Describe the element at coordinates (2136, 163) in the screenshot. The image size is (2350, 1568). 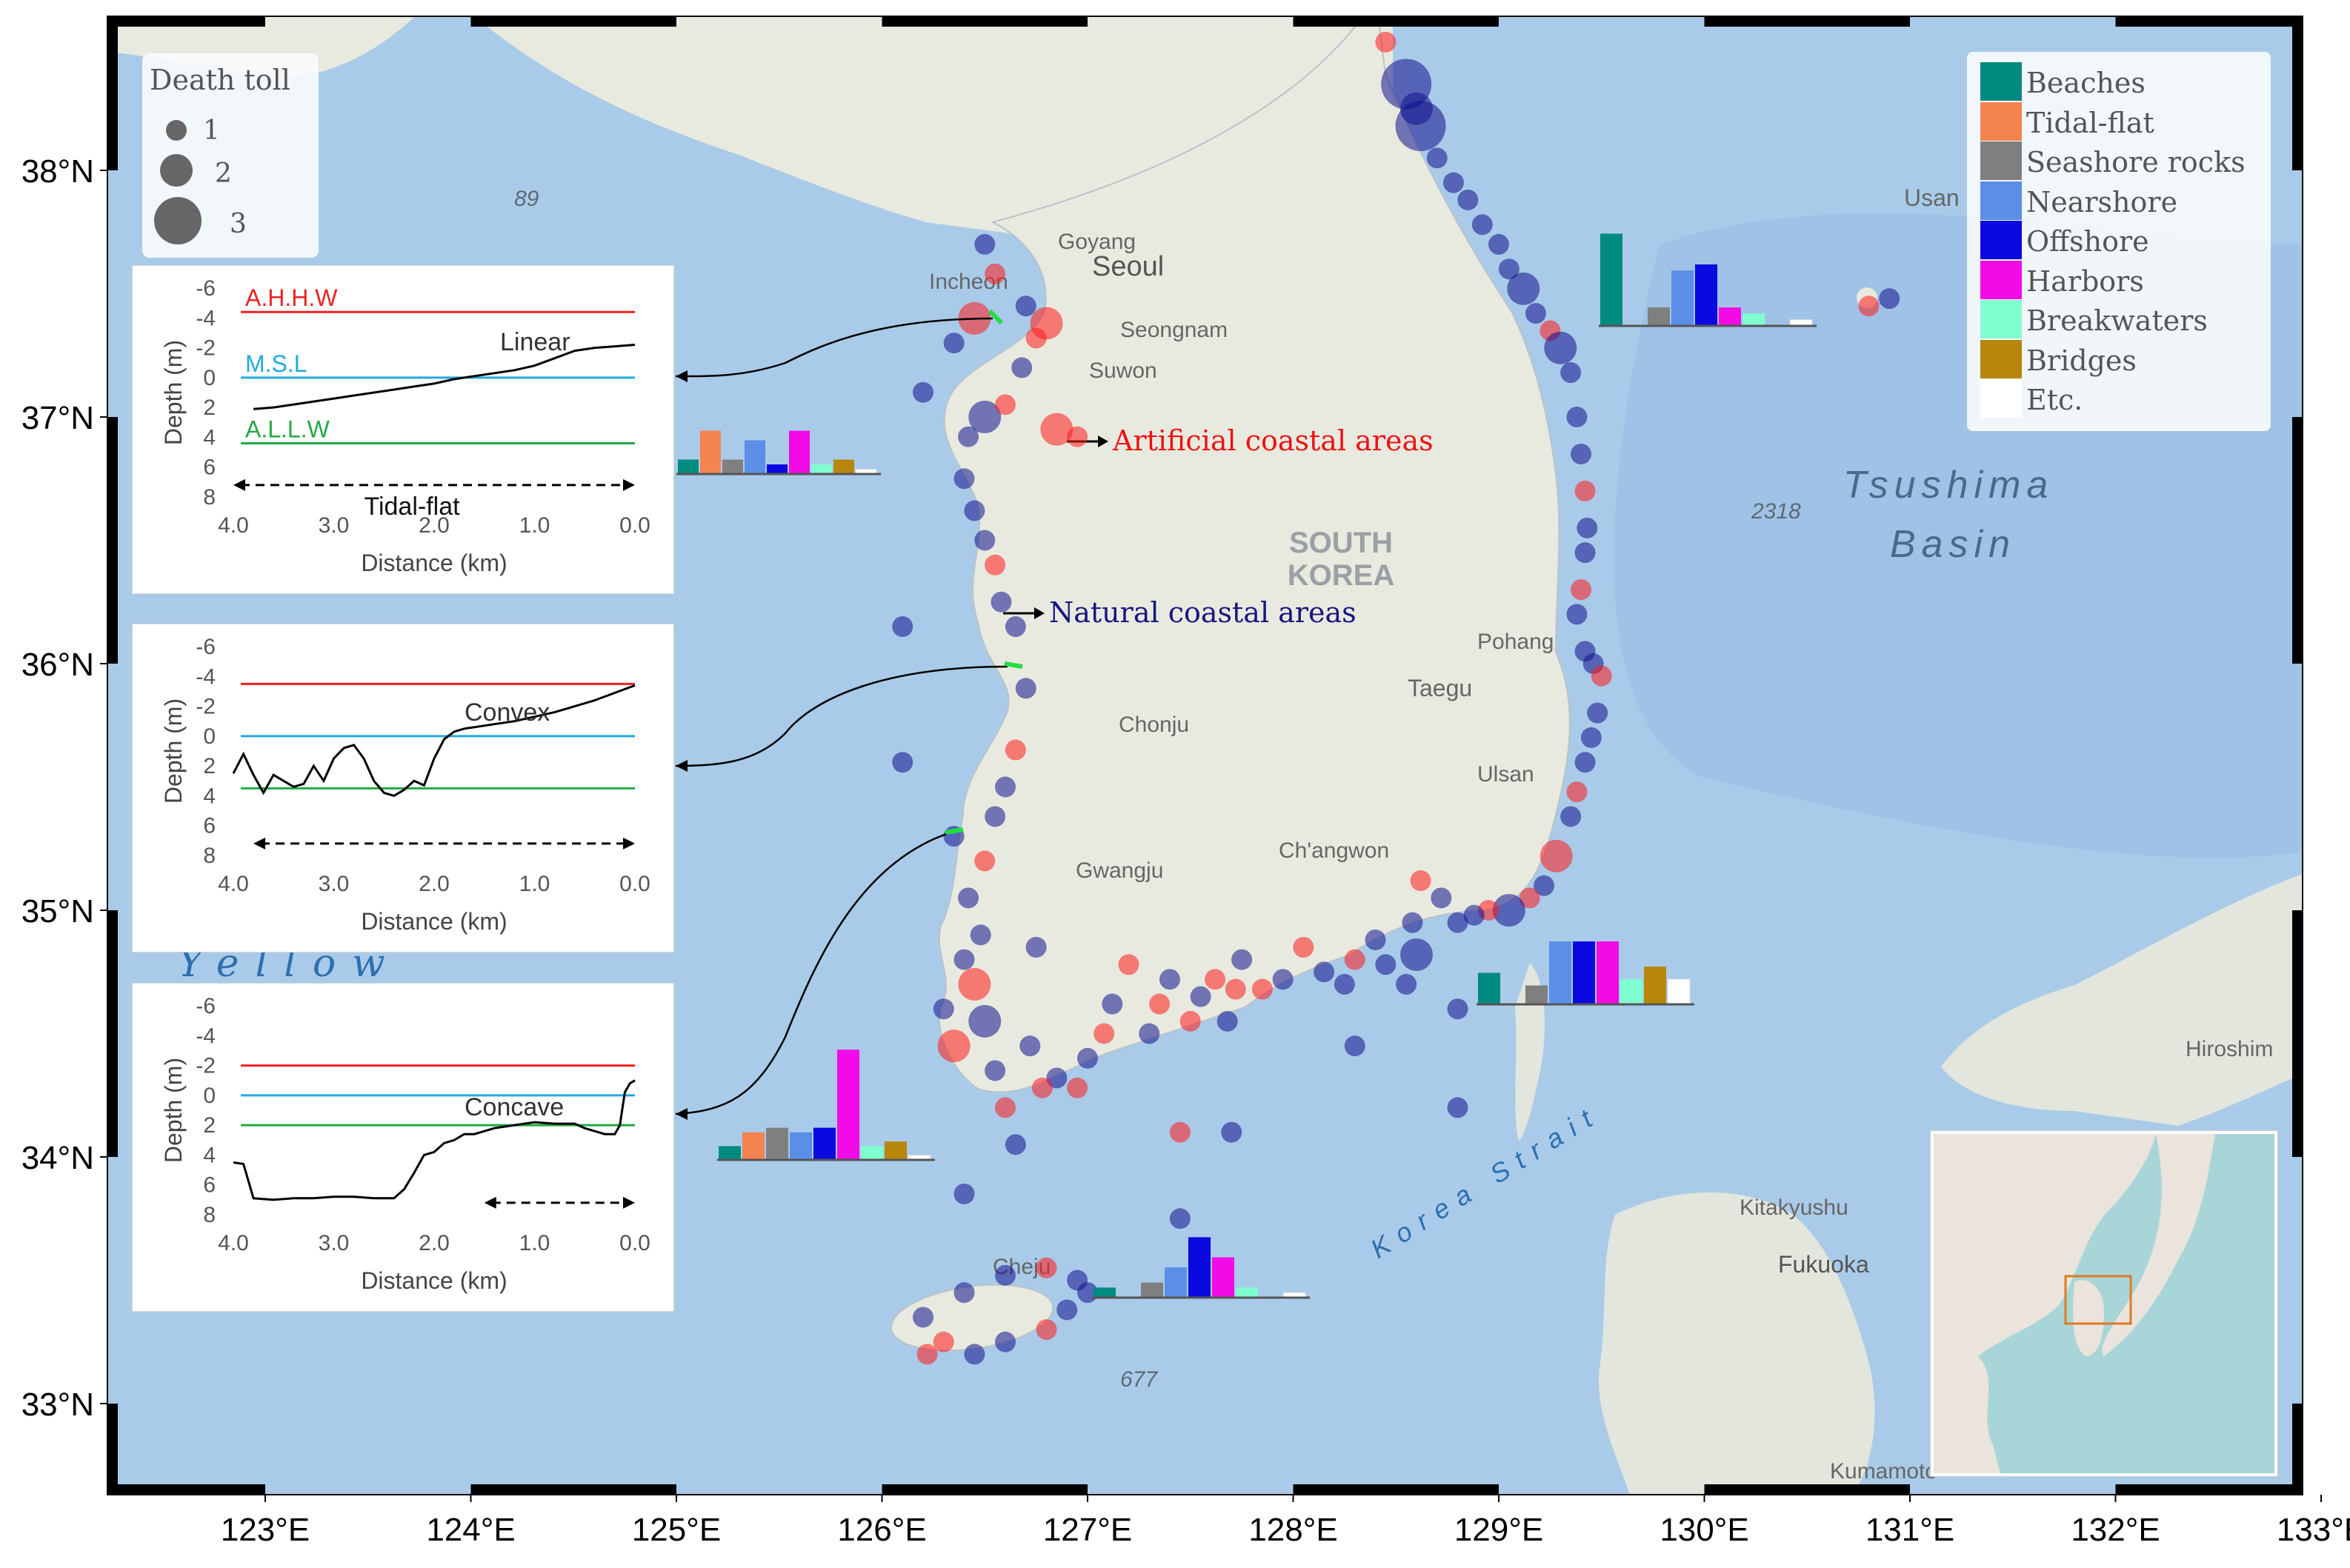
I see `legend-label: Seashore rocks` at that location.